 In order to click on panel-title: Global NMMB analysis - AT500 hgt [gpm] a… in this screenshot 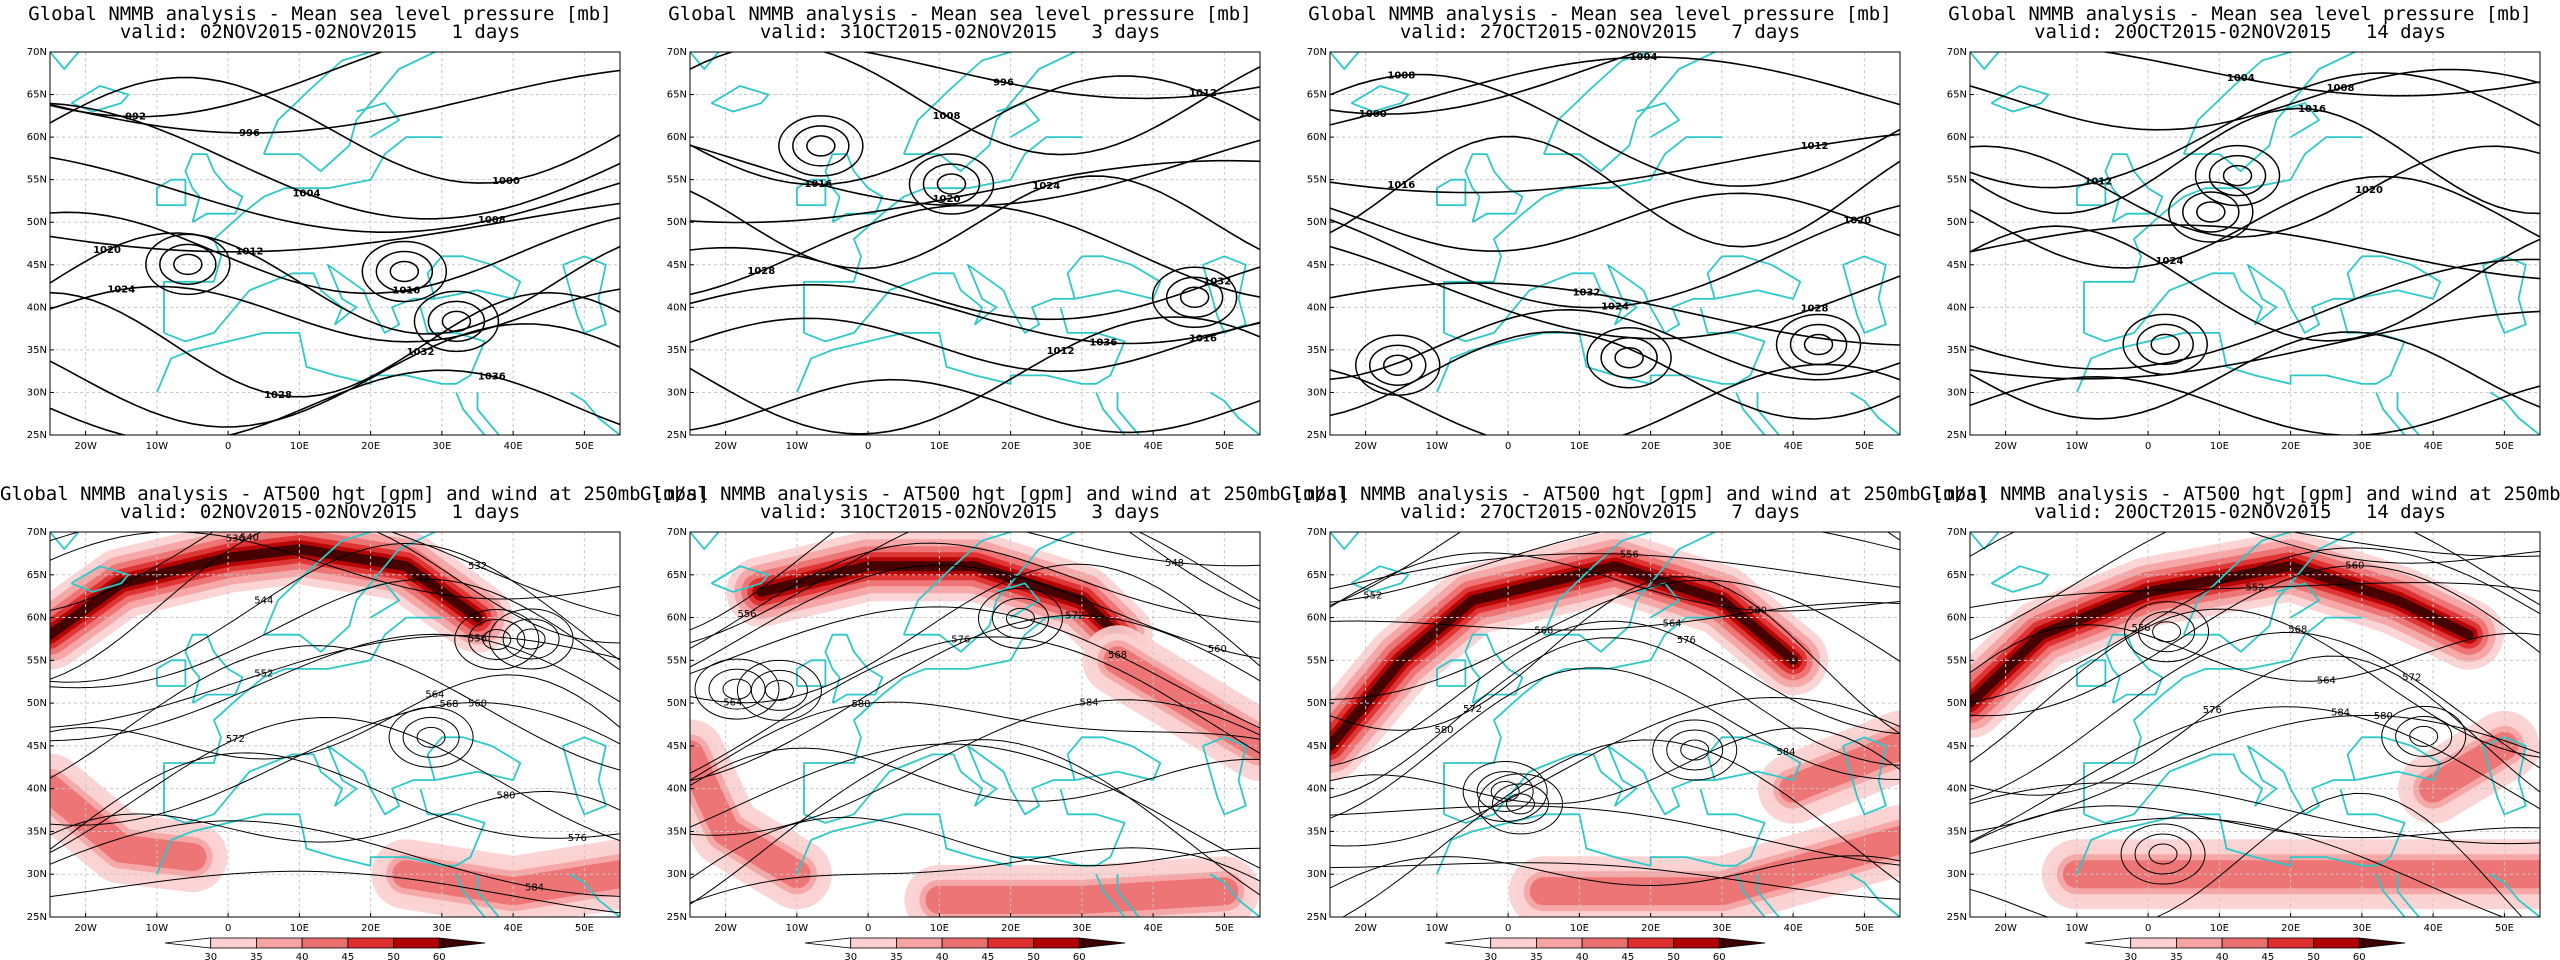, I will do `click(2240, 494)`.